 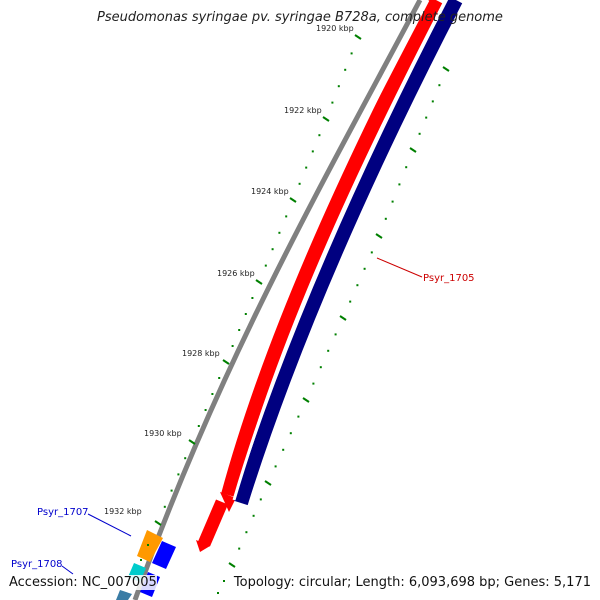 I want to click on tick-label: 1926 kbp, so click(x=236, y=273).